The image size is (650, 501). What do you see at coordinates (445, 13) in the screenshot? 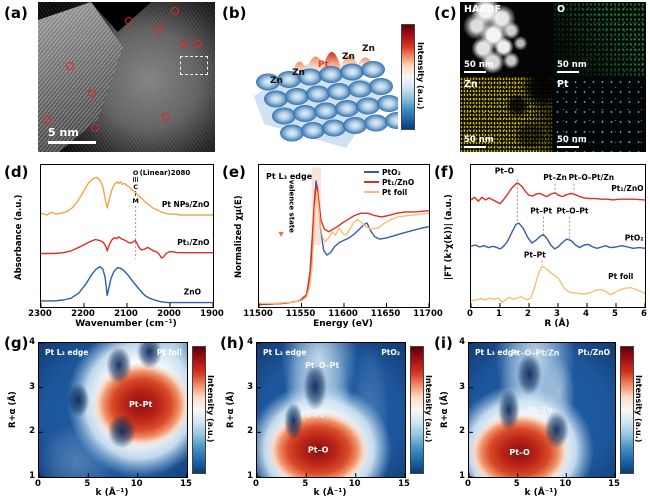
I see `panel-c-label: (c)` at bounding box center [445, 13].